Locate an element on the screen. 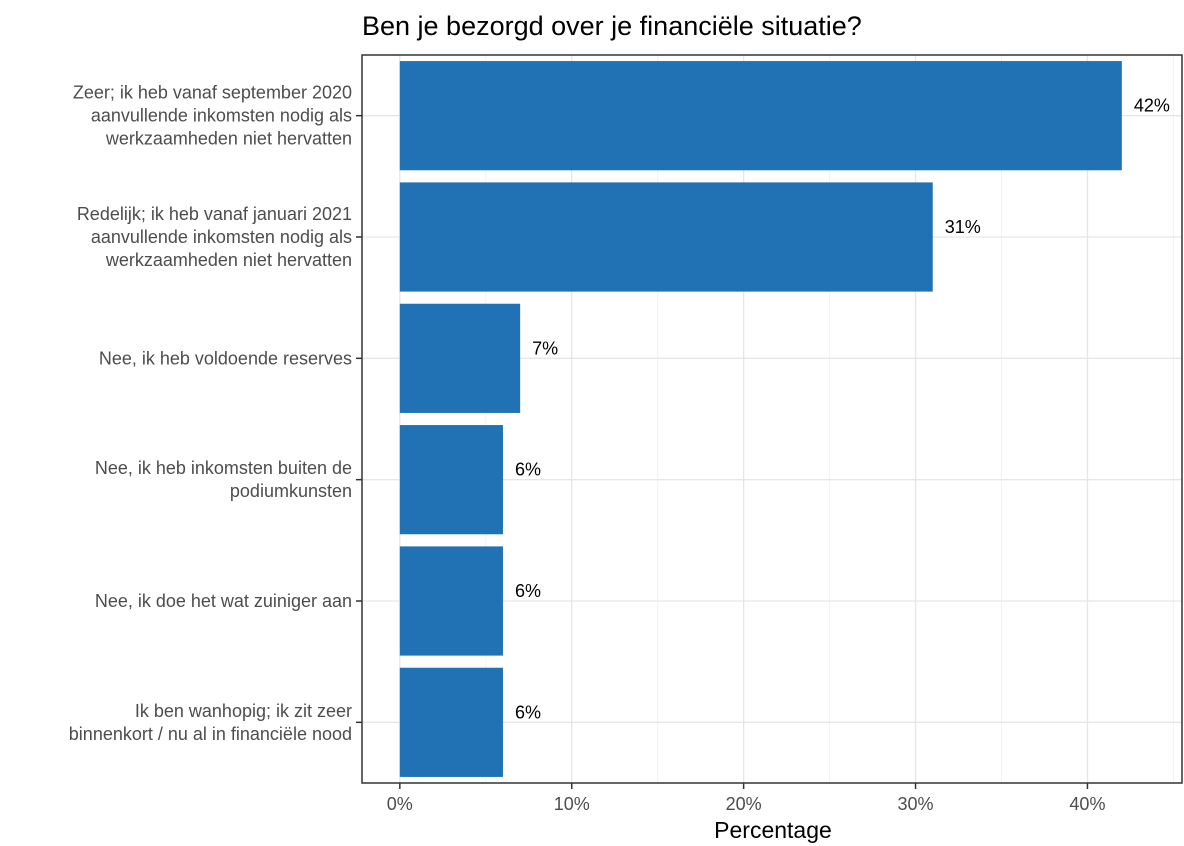 This screenshot has height=846, width=1184. y-tick-label: Nee, ik heb voldoende reserves is located at coordinates (225, 358).